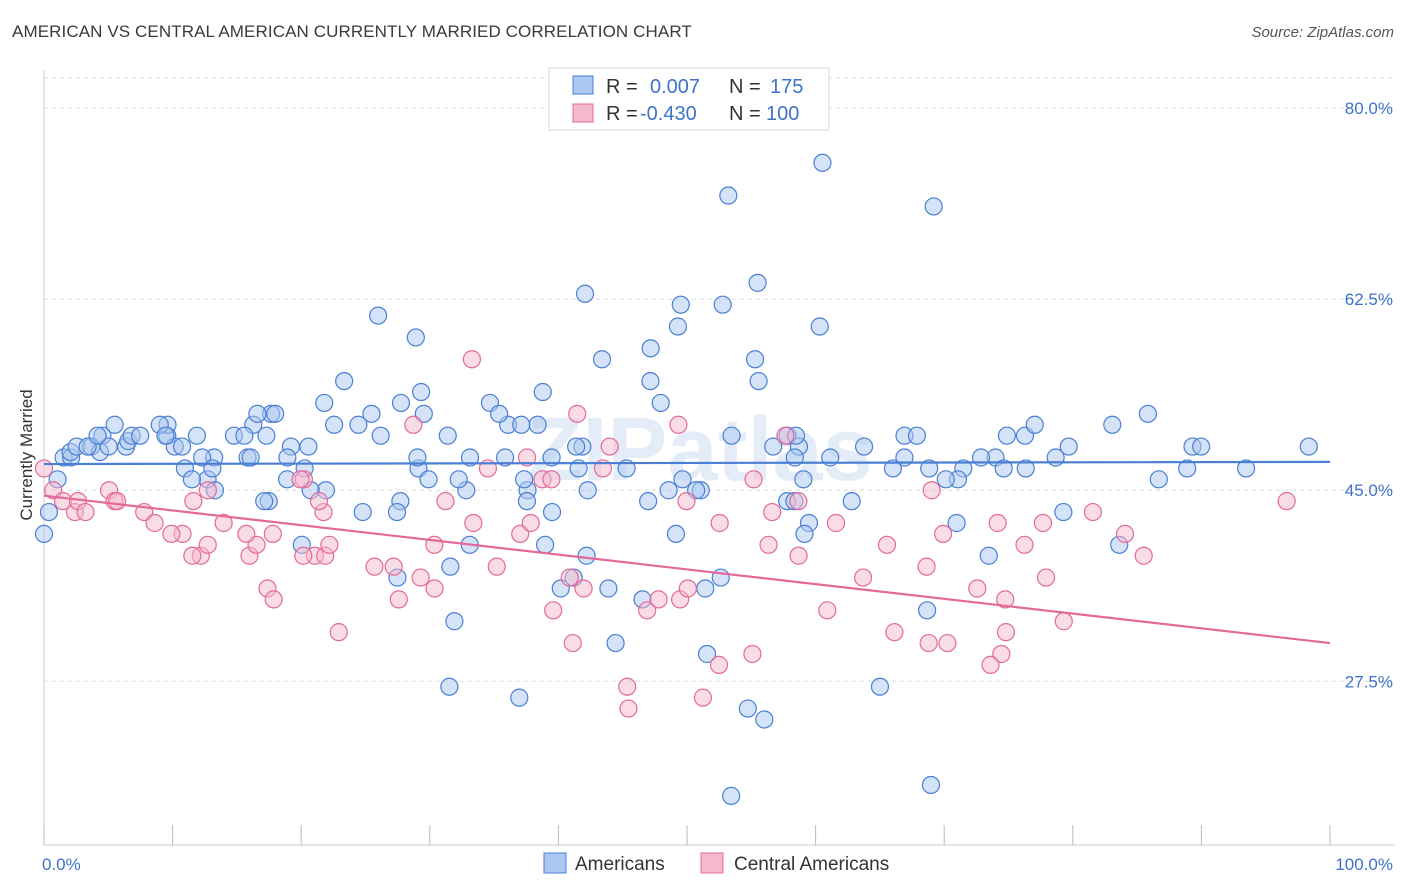 The height and width of the screenshot is (892, 1406). I want to click on bottom-legend-swatch-americans, so click(555, 863).